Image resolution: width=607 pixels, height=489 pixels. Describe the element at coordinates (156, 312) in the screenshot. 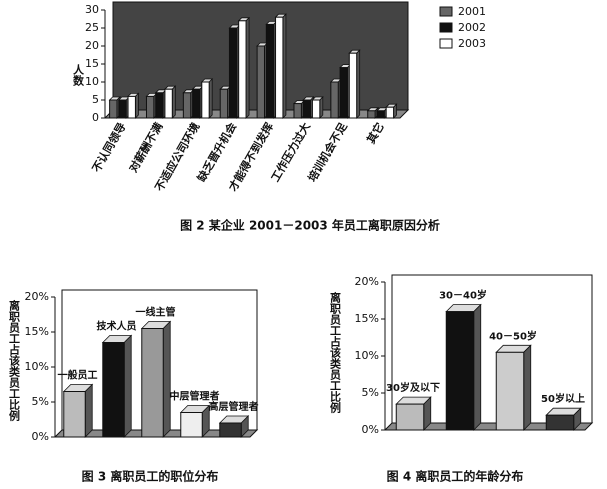

I see `bar-label: 一线主管` at that location.